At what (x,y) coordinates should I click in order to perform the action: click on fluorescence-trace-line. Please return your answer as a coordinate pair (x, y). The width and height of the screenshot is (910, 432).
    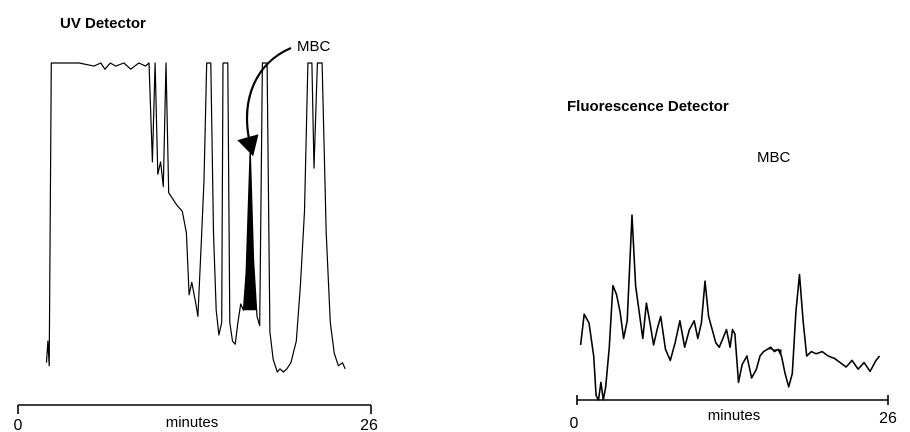
    Looking at the image, I should click on (730, 307).